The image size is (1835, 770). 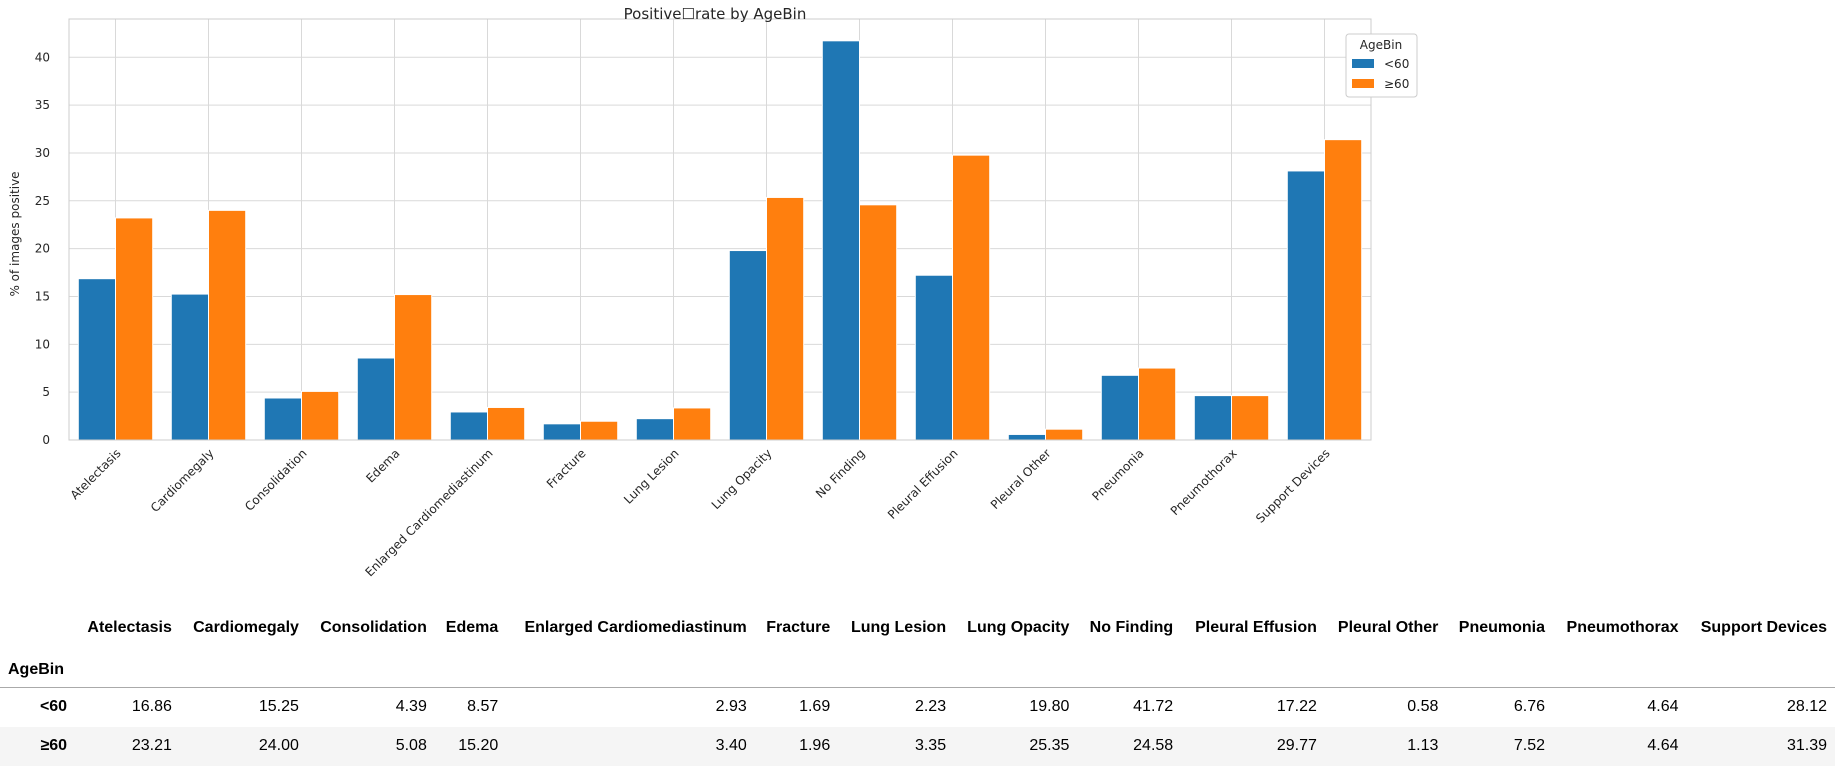 What do you see at coordinates (1529, 707) in the screenshot?
I see `table-cell: 6.76` at bounding box center [1529, 707].